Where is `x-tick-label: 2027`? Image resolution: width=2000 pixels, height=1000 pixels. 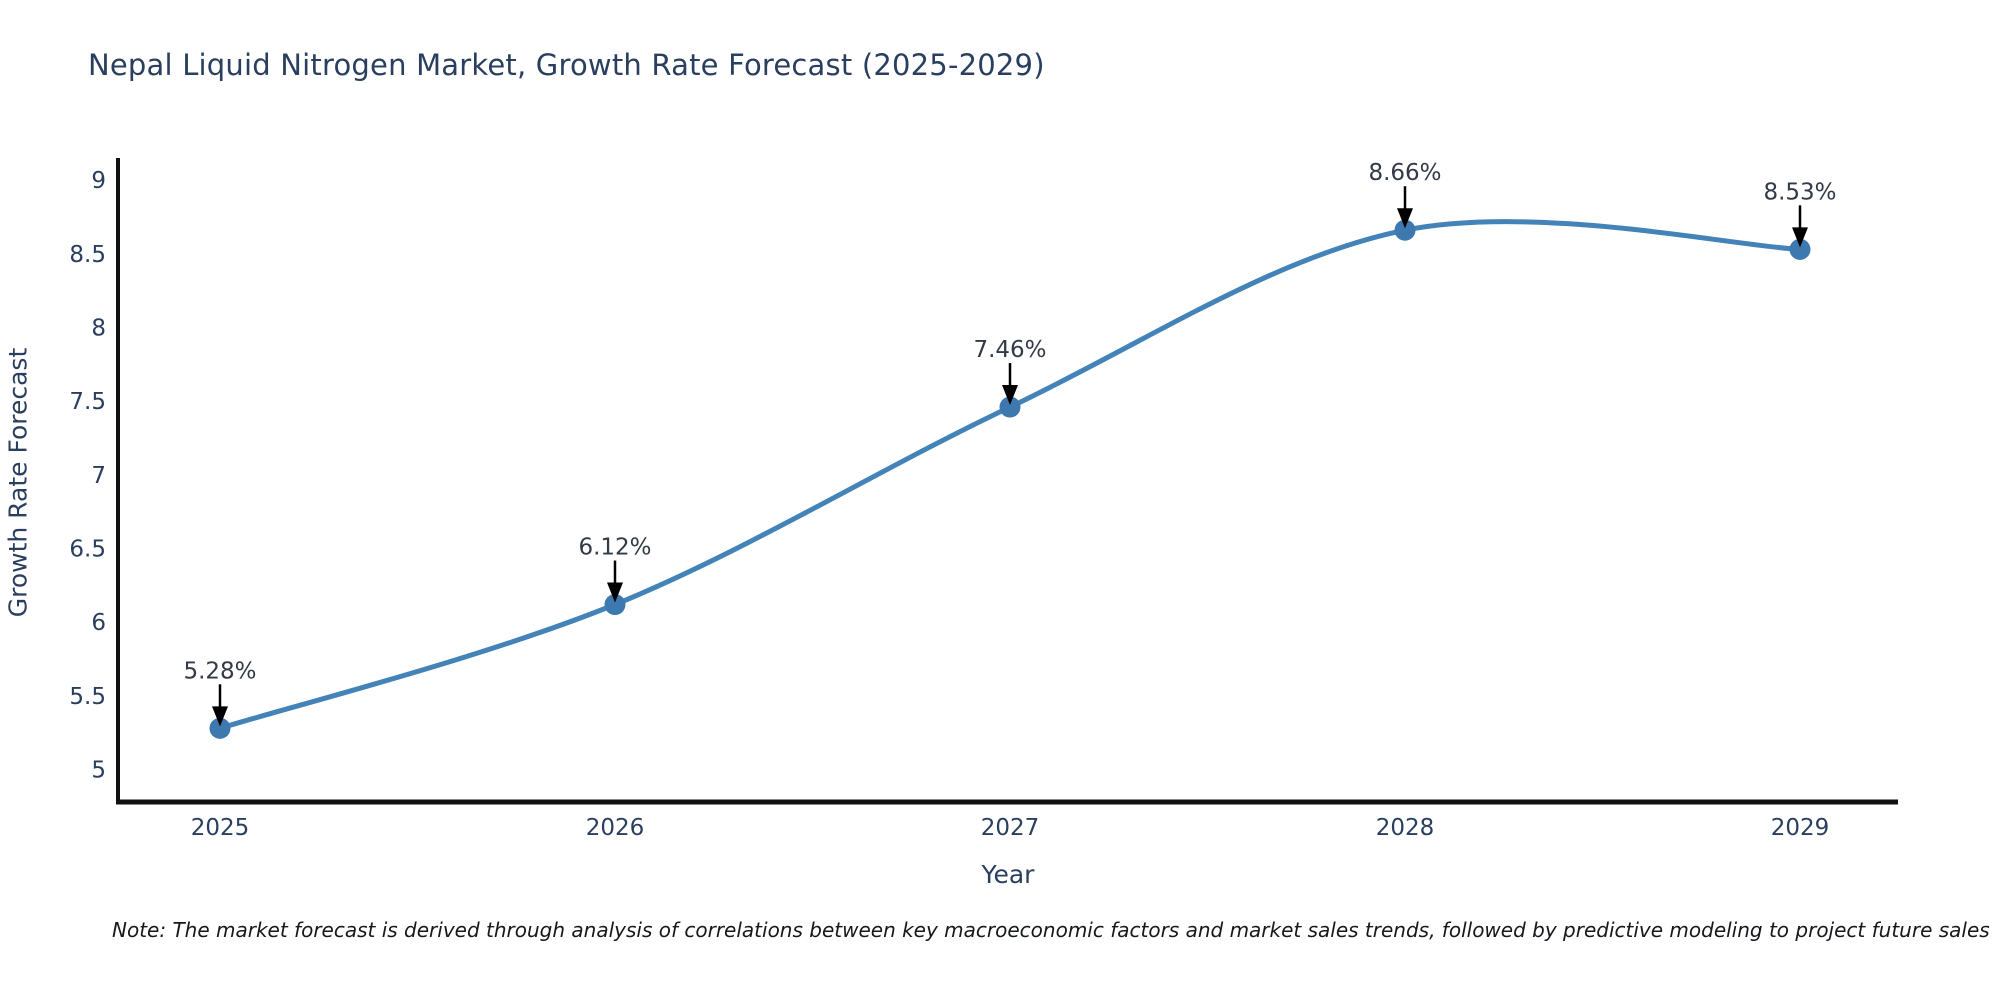
x-tick-label: 2027 is located at coordinates (1010, 828).